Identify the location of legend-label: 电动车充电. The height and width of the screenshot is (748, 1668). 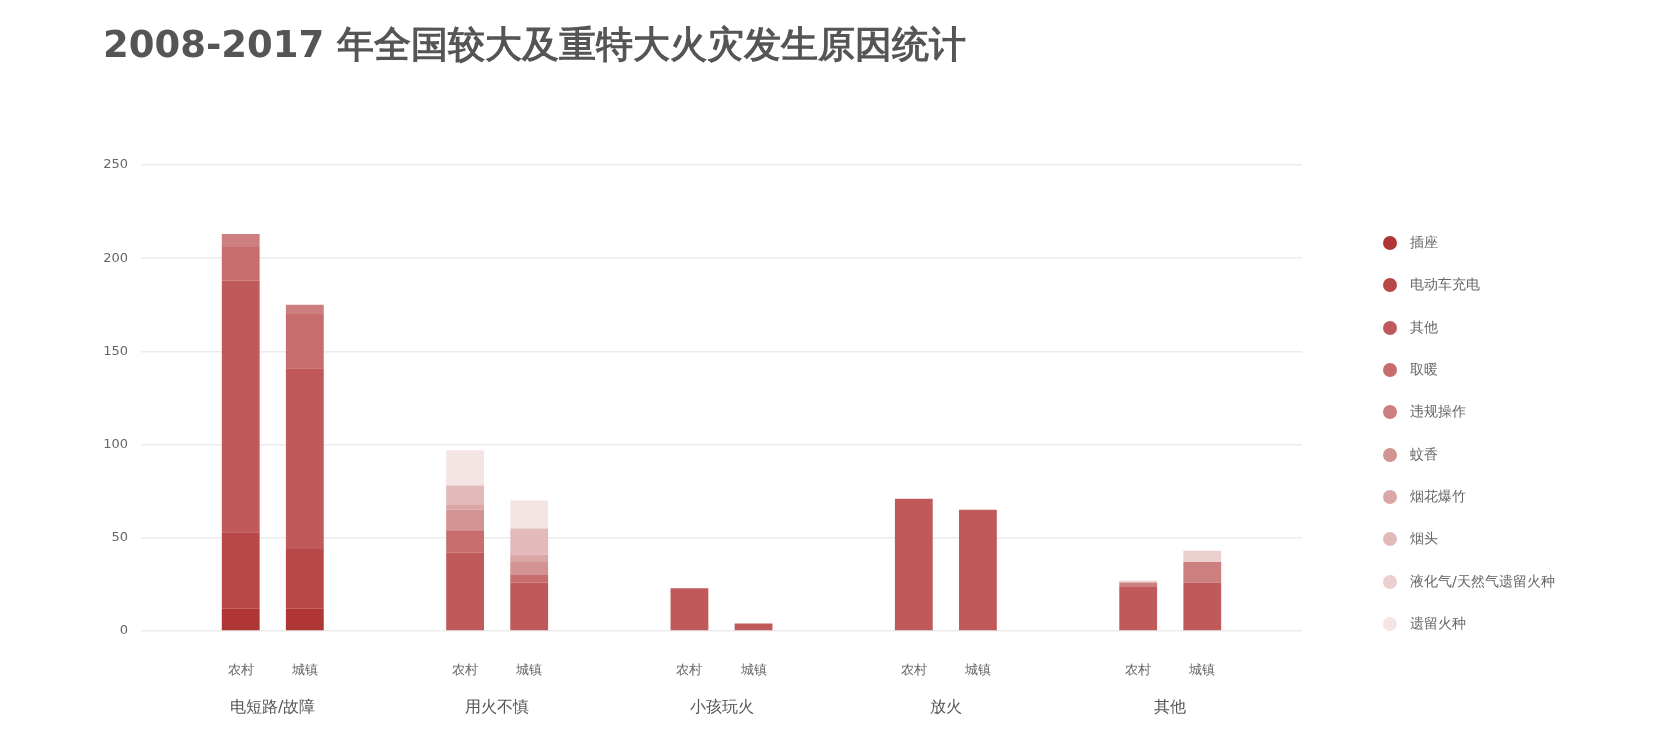
(1445, 285).